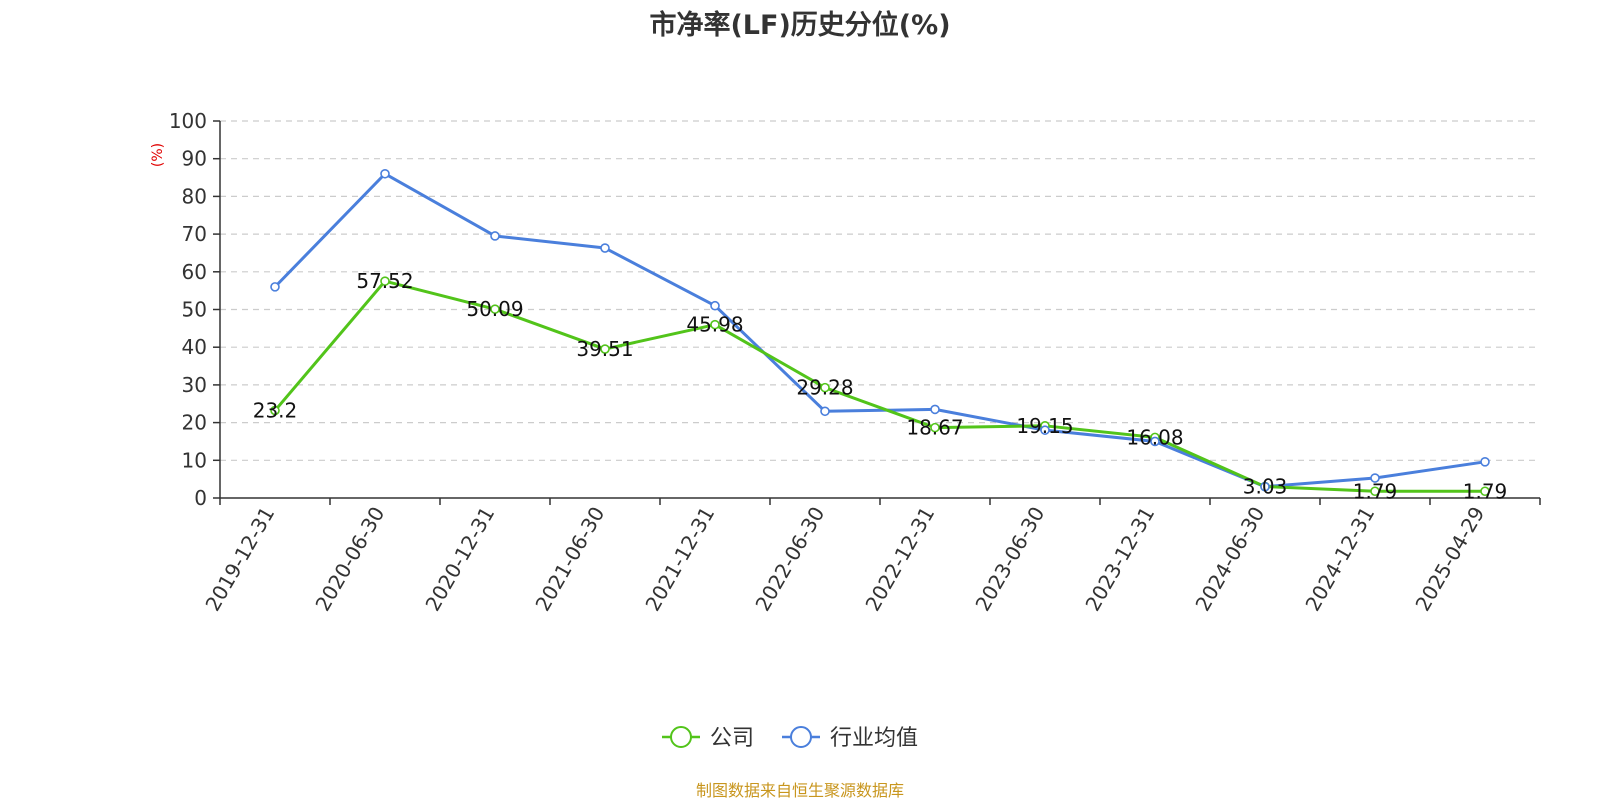 The height and width of the screenshot is (800, 1600). I want to click on legend-item: 行业均值, so click(850, 738).